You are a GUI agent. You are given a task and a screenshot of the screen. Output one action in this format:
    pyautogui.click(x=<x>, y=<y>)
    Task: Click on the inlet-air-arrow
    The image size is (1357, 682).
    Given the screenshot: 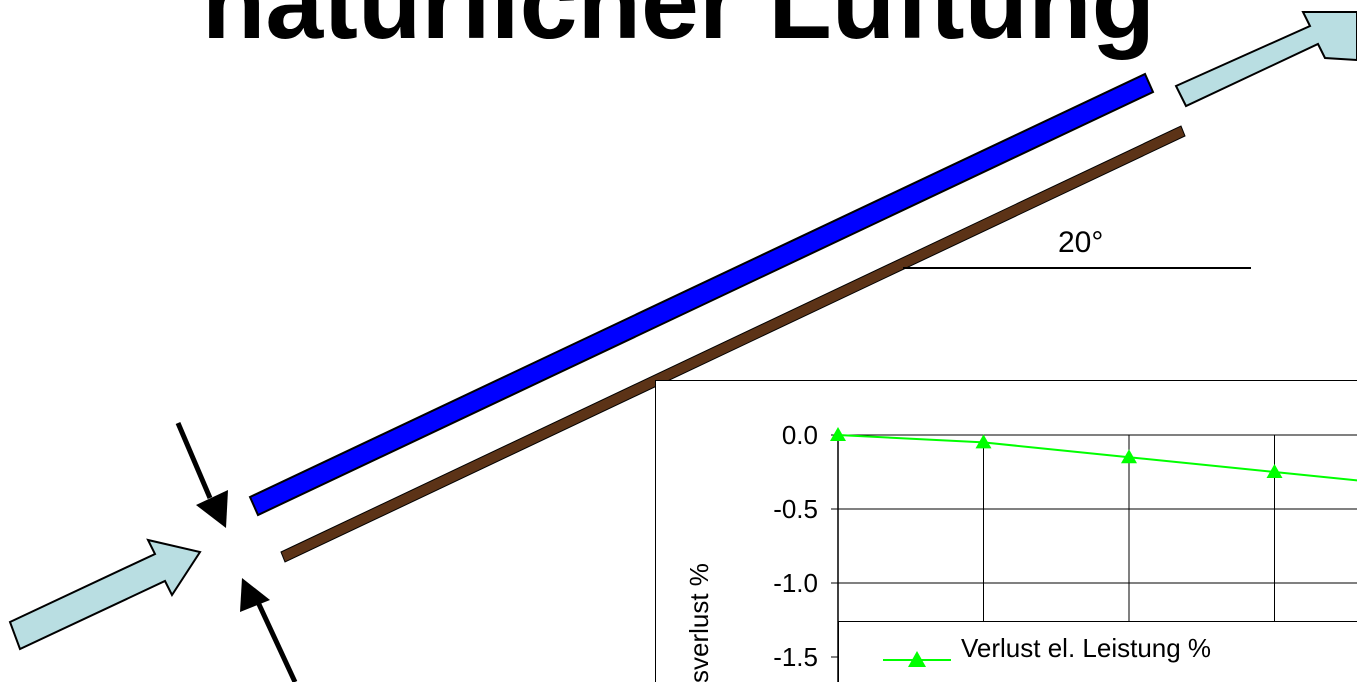 What is the action you would take?
    pyautogui.click(x=105, y=594)
    